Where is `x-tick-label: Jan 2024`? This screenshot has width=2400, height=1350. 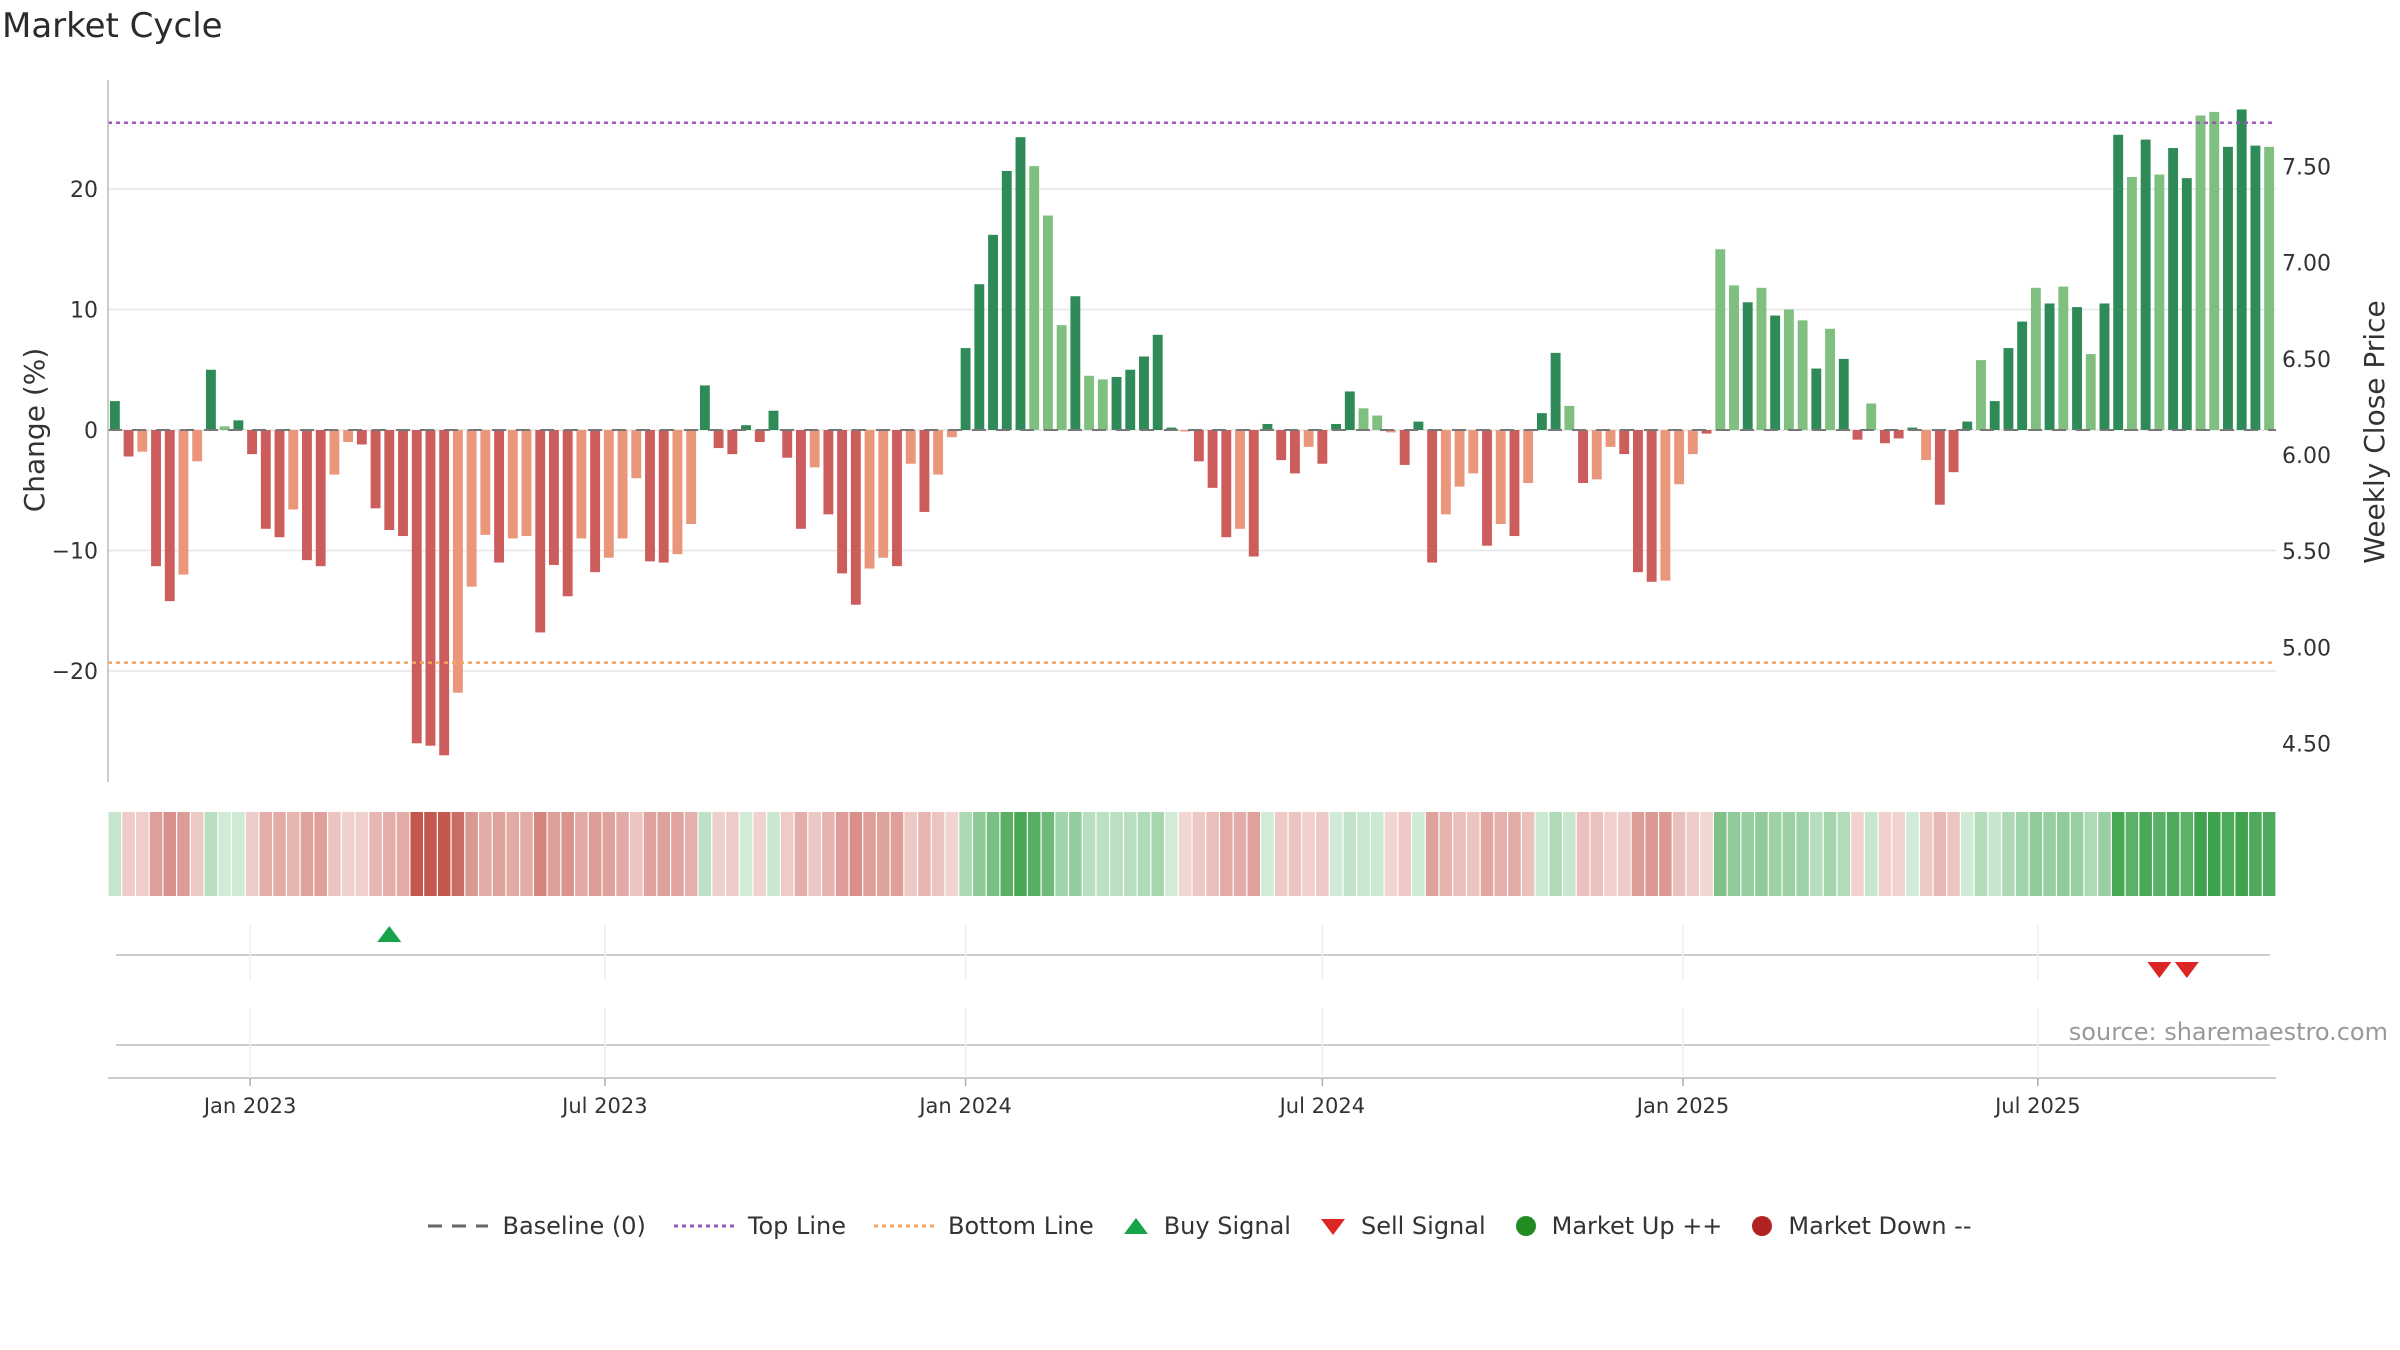 x-tick-label: Jan 2024 is located at coordinates (964, 1106).